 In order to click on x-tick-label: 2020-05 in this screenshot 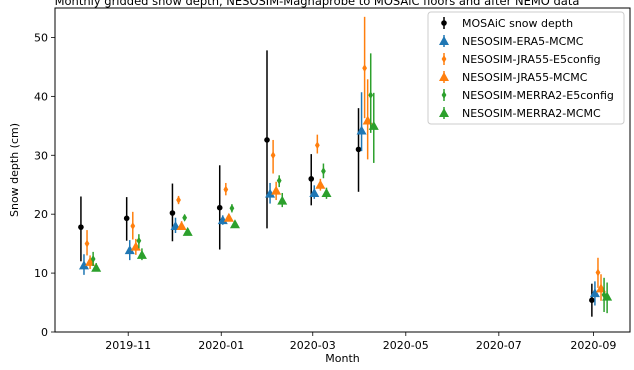, I will do `click(406, 345)`.